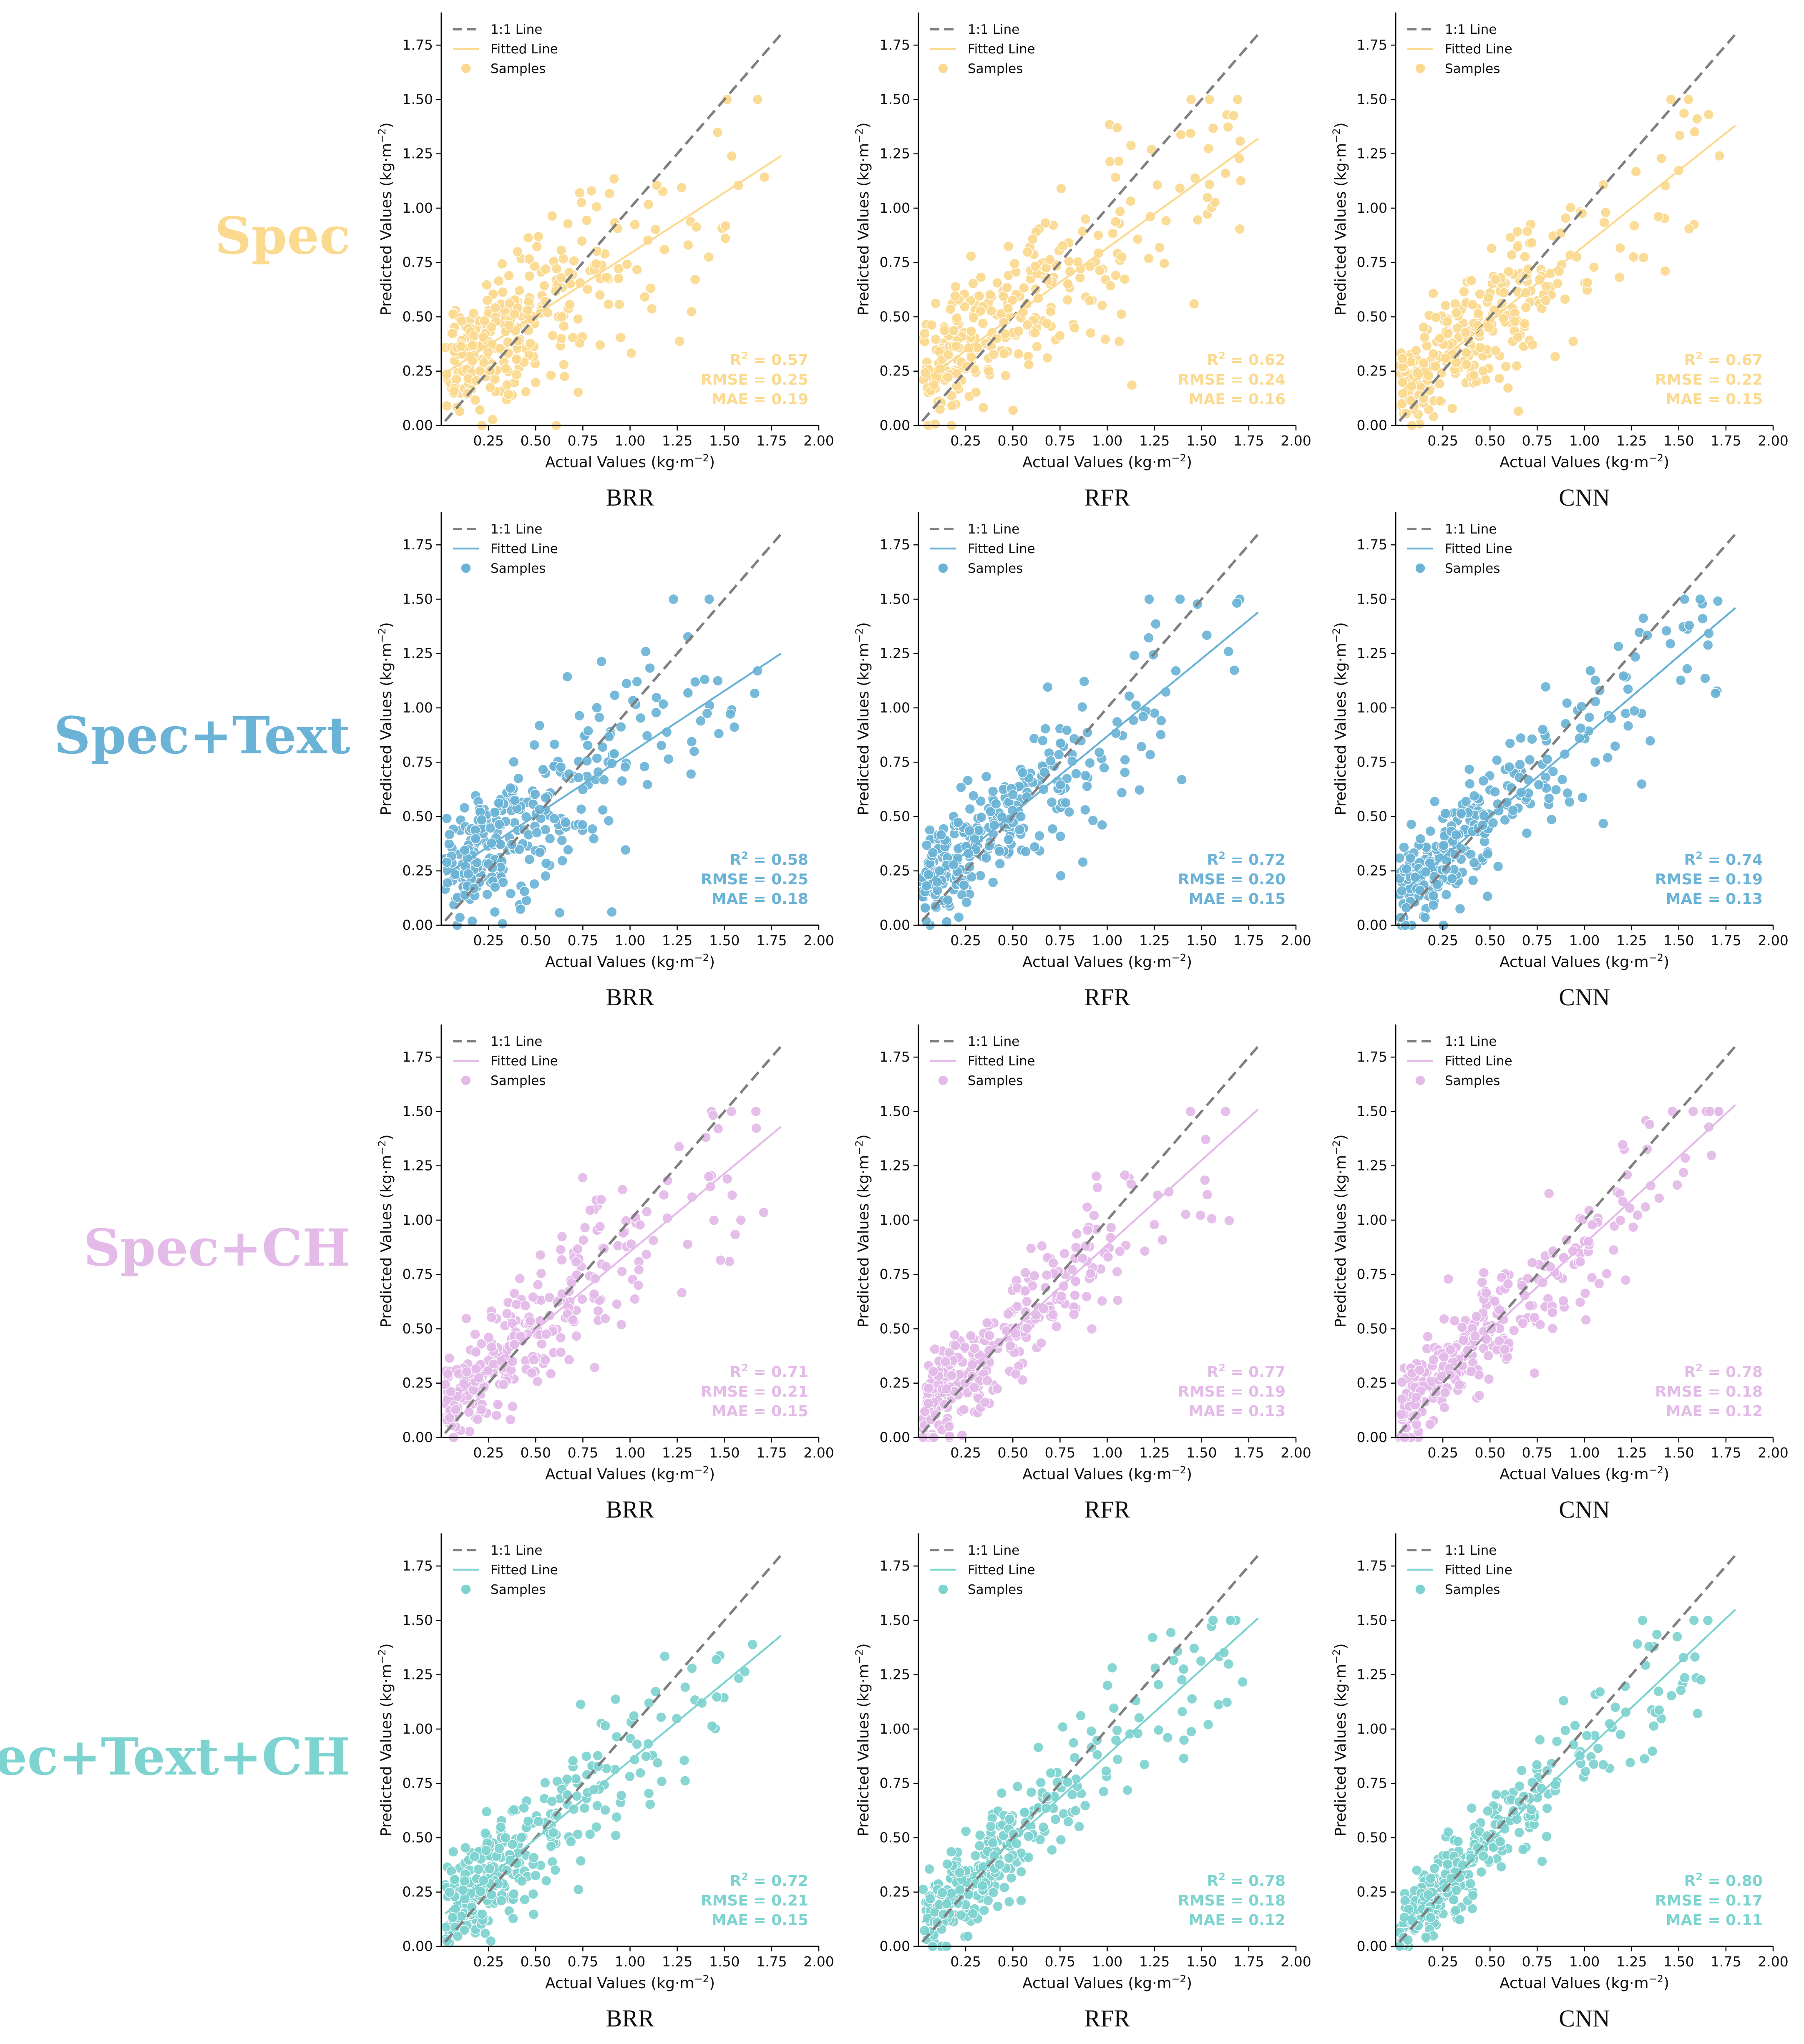 This screenshot has width=1804, height=2044. Describe the element at coordinates (790, 1391) in the screenshot. I see `rmse-value: 0.21` at that location.